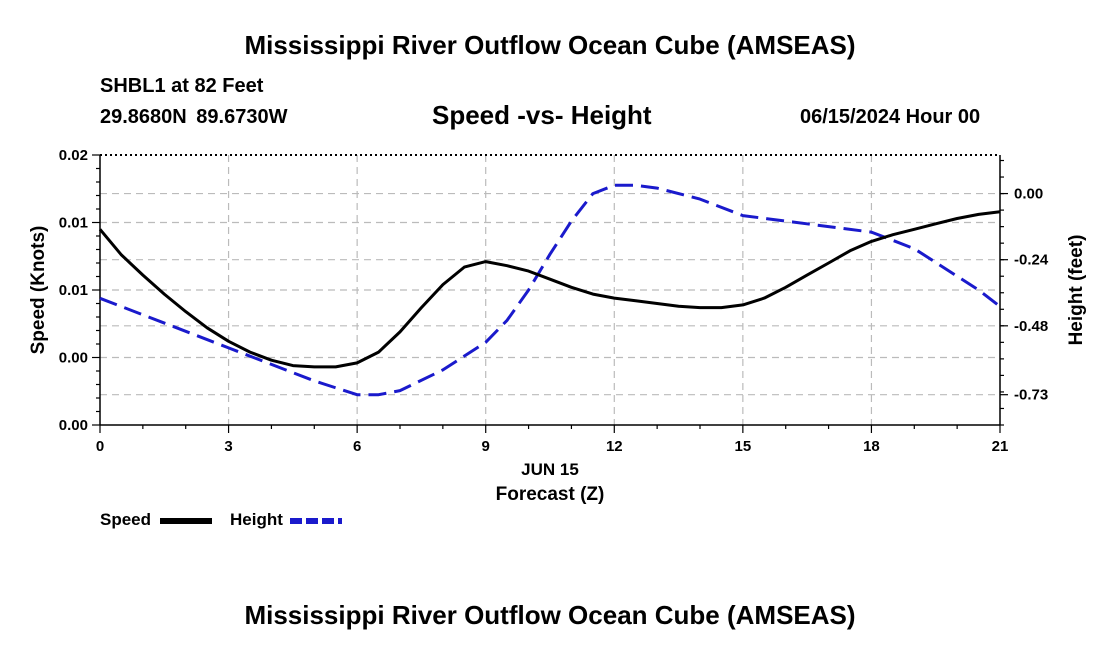 Image resolution: width=1100 pixels, height=650 pixels. I want to click on x-tick-label: 12, so click(614, 446).